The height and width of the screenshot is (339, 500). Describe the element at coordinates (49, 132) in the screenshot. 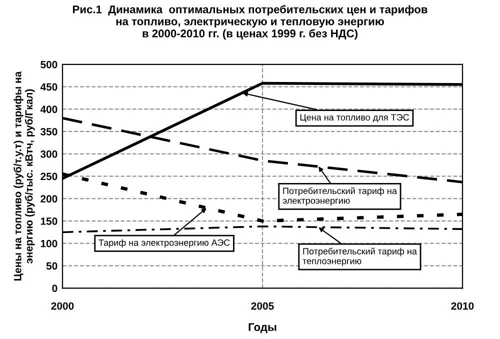

I see `y-tick-label: 350` at that location.